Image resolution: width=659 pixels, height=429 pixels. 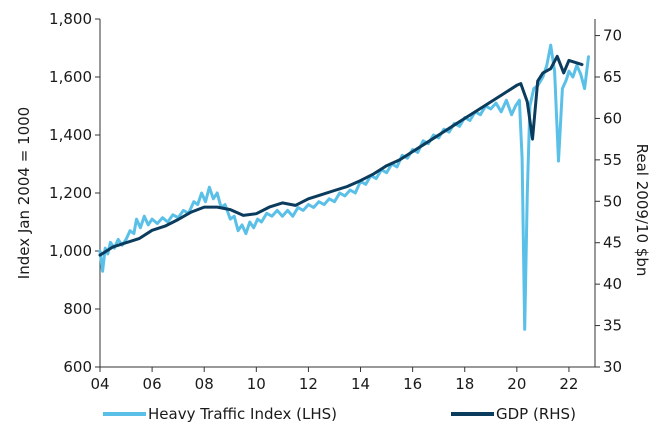 I want to click on x-tick-label: 18, so click(x=464, y=384).